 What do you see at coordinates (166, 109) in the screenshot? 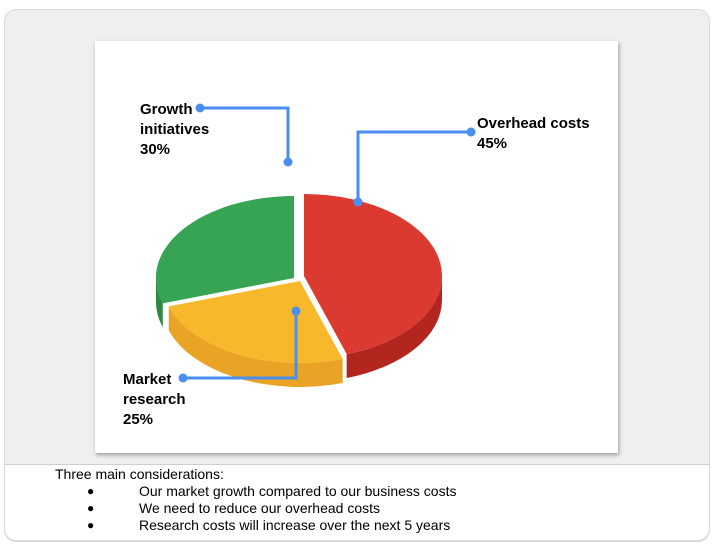
I see `label-growth-line1: Growth` at bounding box center [166, 109].